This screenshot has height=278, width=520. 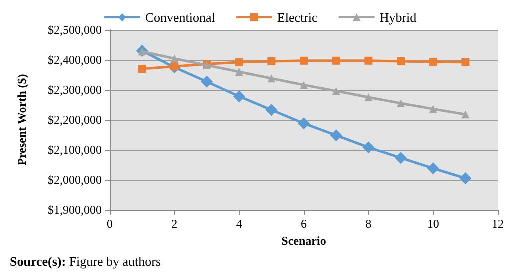 I want to click on legend-label: Conventional, so click(x=180, y=17).